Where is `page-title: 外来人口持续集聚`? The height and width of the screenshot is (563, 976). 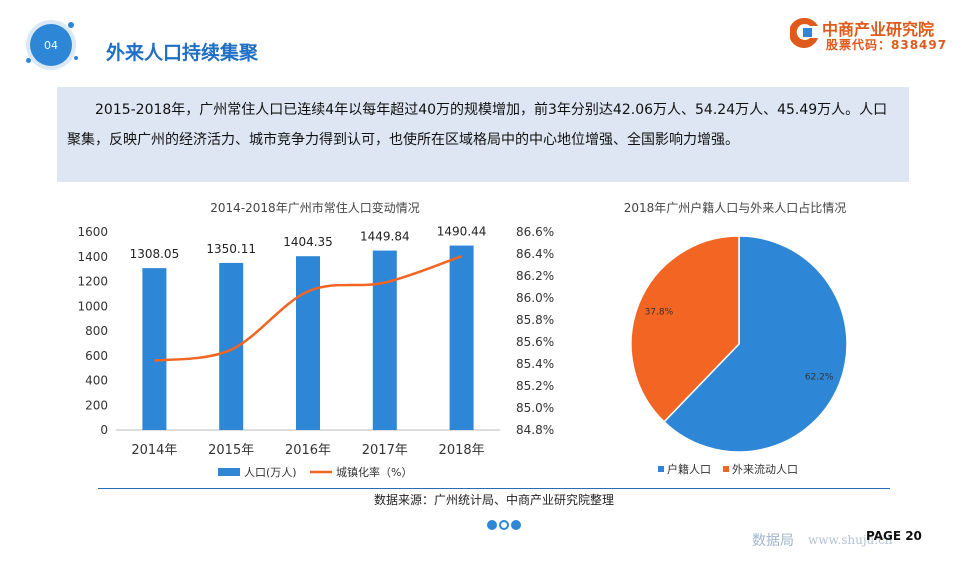
page-title: 外来人口持续集聚 is located at coordinates (182, 53).